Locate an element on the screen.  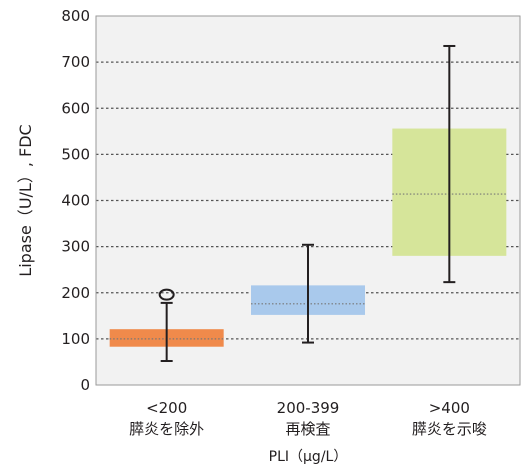
x-category-label: 200-399 is located at coordinates (308, 408).